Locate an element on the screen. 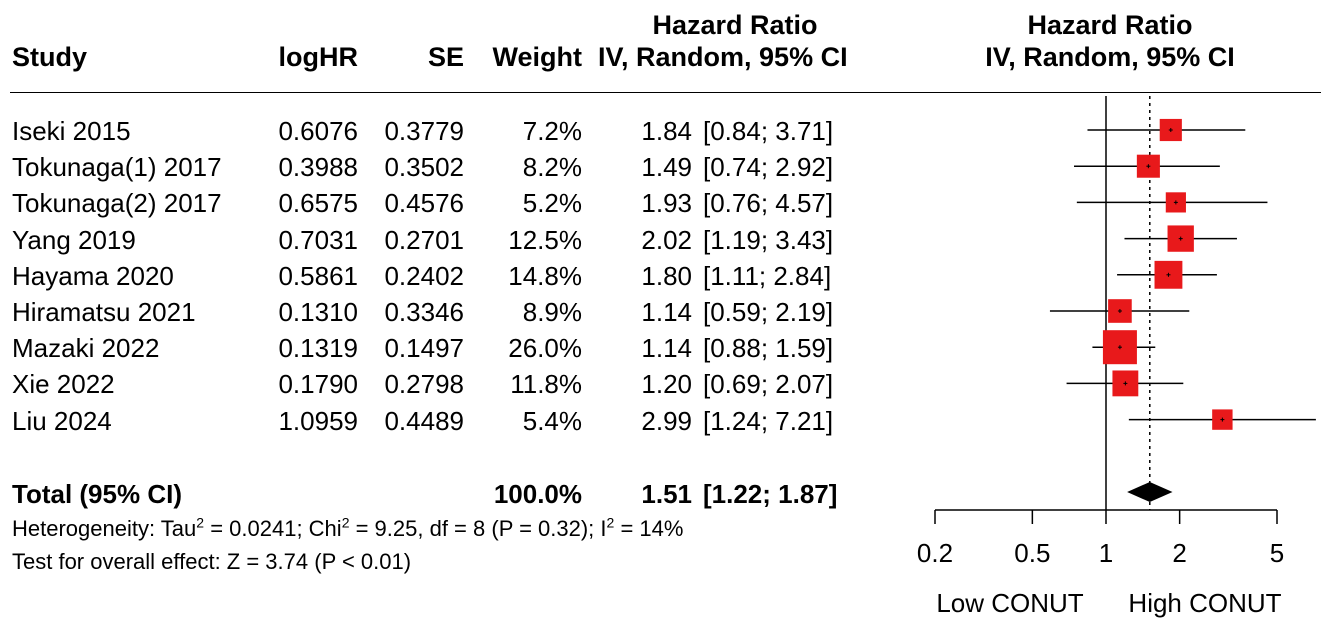  row-loghr: 0.5861 is located at coordinates (318, 275).